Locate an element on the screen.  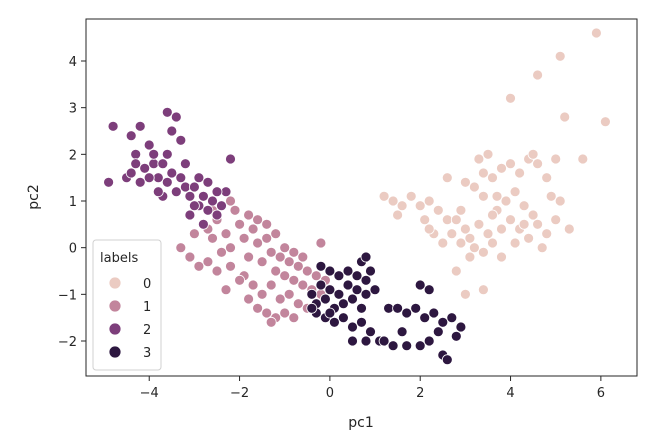
y-tick-label: 0 is located at coordinates (73, 249).